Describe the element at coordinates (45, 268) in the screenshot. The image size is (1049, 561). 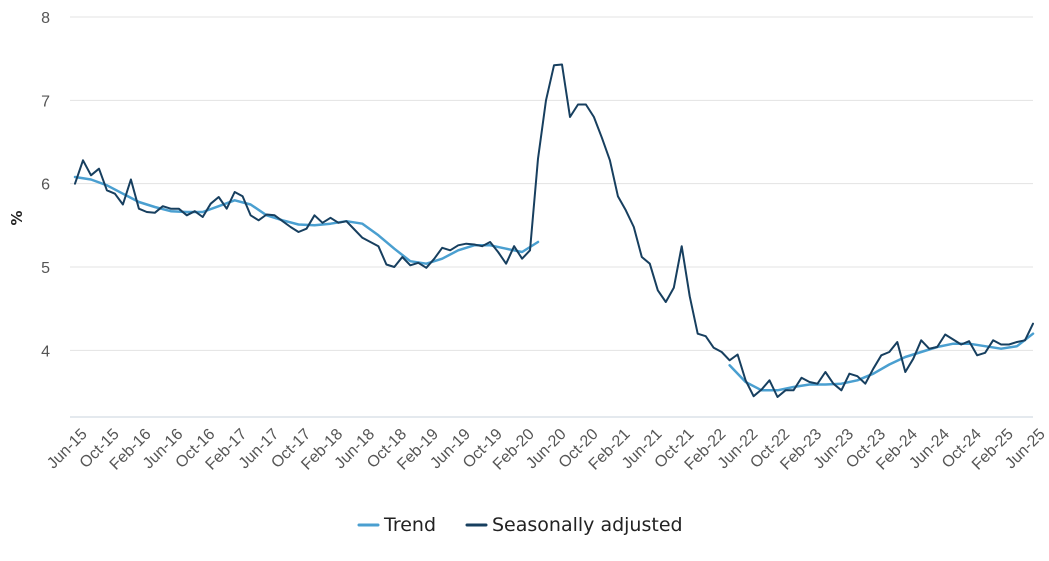
I see `y-tick-label: 5` at that location.